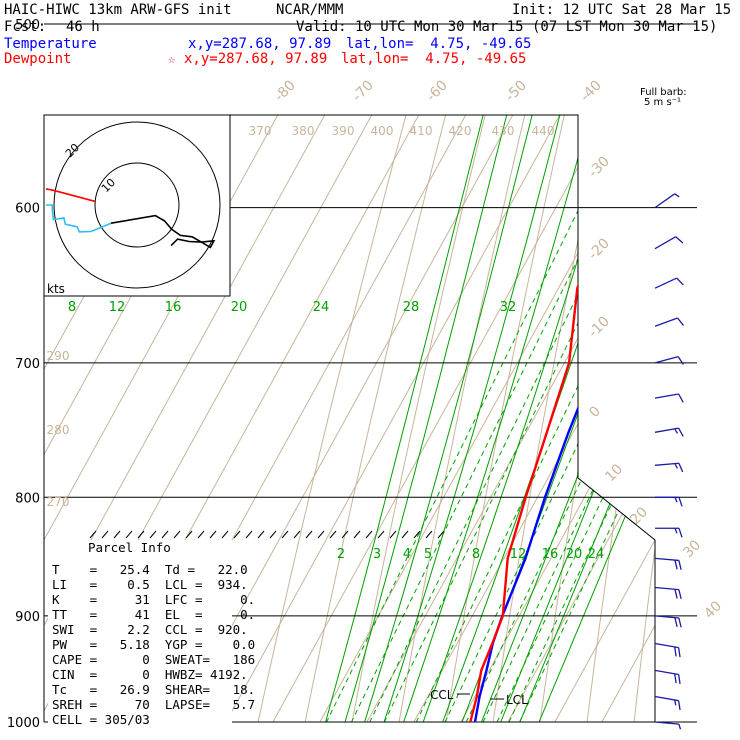 The width and height of the screenshot is (740, 740). I want to click on parcel-row: T = 25.4 Td = 22.0, so click(150, 569).